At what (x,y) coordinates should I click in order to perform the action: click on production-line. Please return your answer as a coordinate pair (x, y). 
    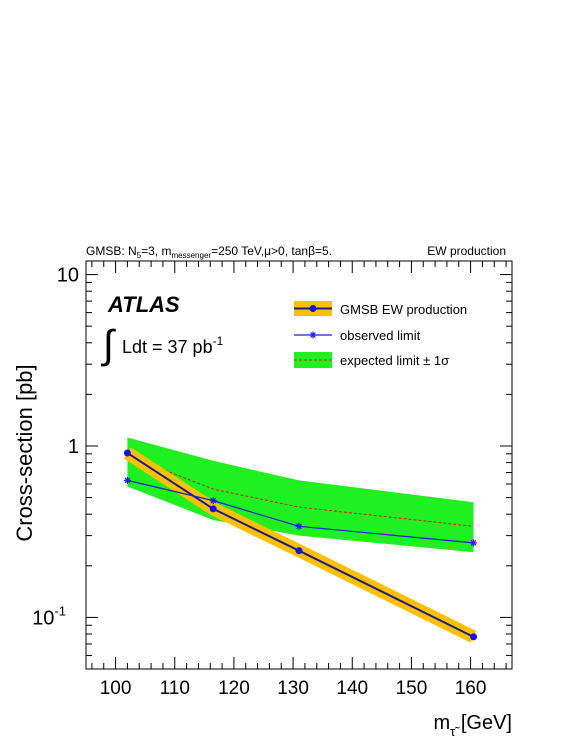
    Looking at the image, I should click on (300, 545).